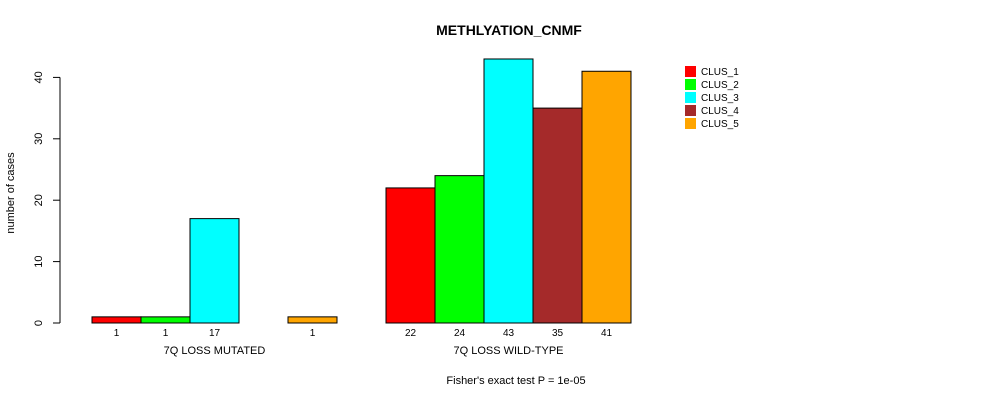 This screenshot has width=990, height=400. What do you see at coordinates (607, 333) in the screenshot?
I see `count-label: 41` at bounding box center [607, 333].